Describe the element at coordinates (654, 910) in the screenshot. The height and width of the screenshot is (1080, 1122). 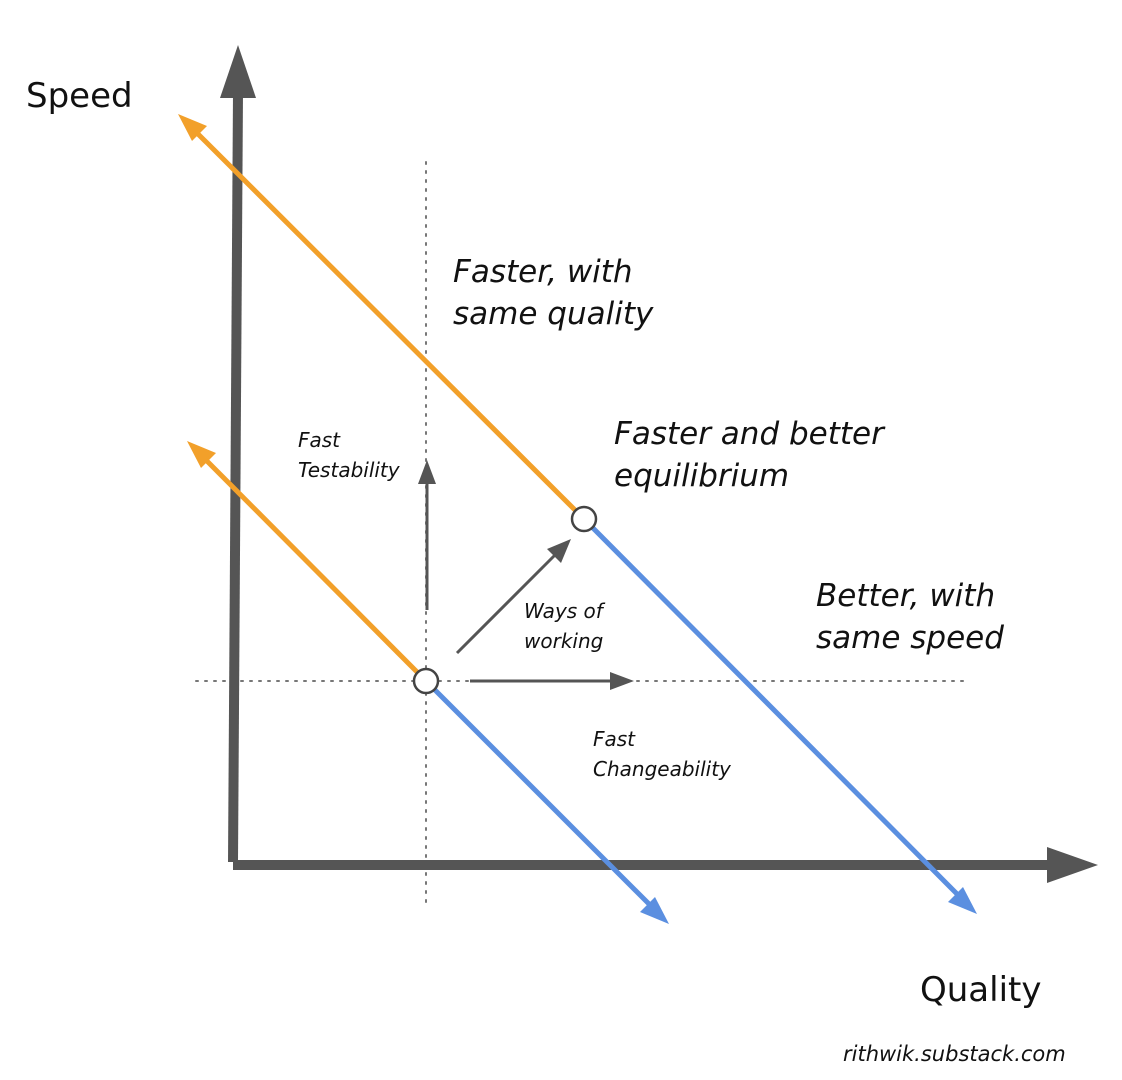
I see `inner-quality-arrowhead` at that location.